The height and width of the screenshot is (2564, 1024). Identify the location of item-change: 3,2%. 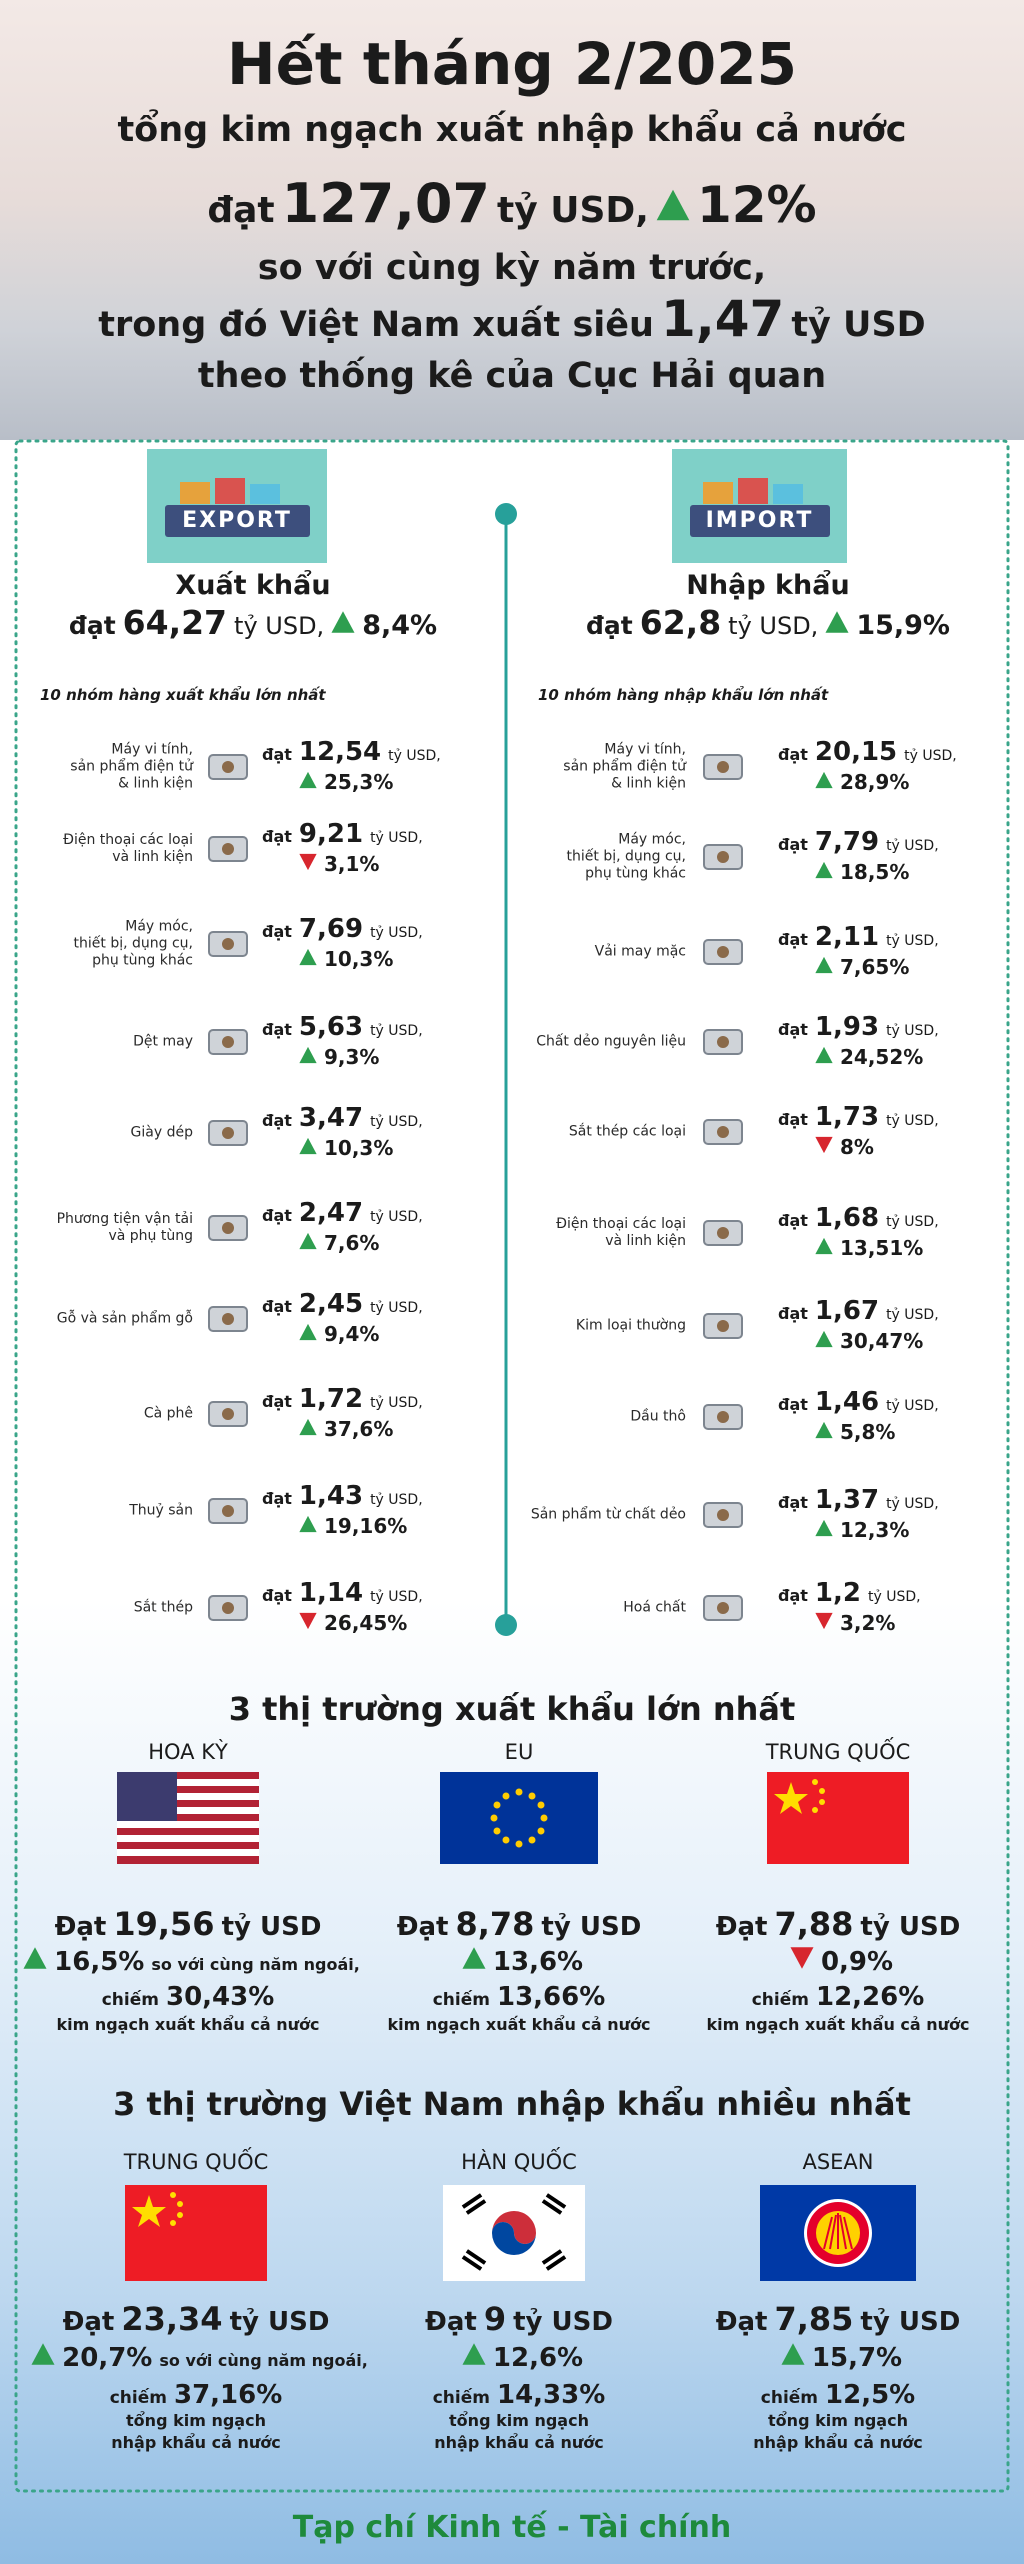
(898, 1623).